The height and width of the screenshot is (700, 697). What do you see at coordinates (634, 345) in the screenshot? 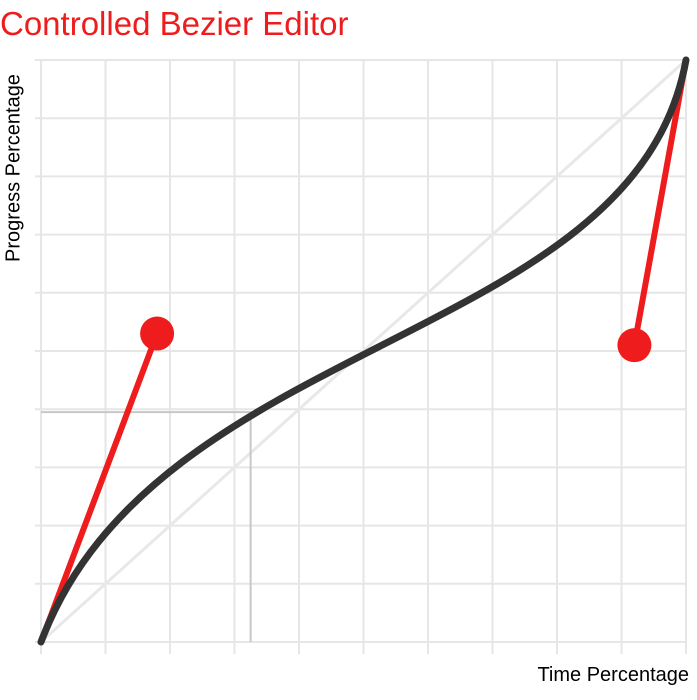
I see `control-point-2-handle` at bounding box center [634, 345].